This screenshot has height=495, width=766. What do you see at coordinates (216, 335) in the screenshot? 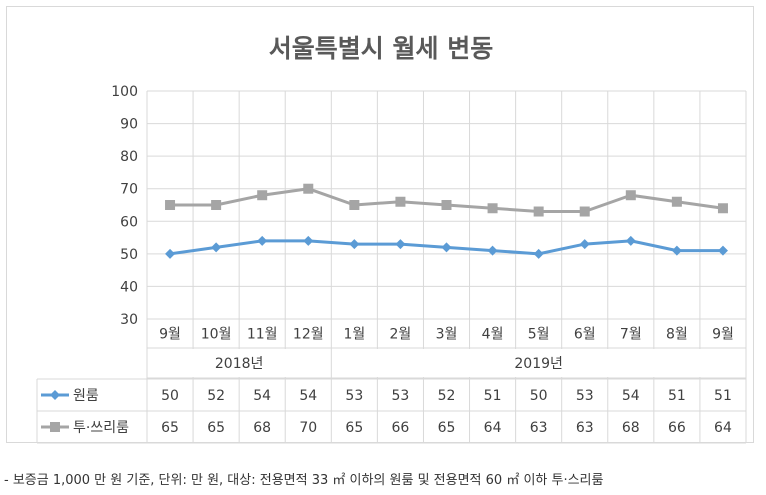
I see `x-tick-label: 10월` at bounding box center [216, 335].